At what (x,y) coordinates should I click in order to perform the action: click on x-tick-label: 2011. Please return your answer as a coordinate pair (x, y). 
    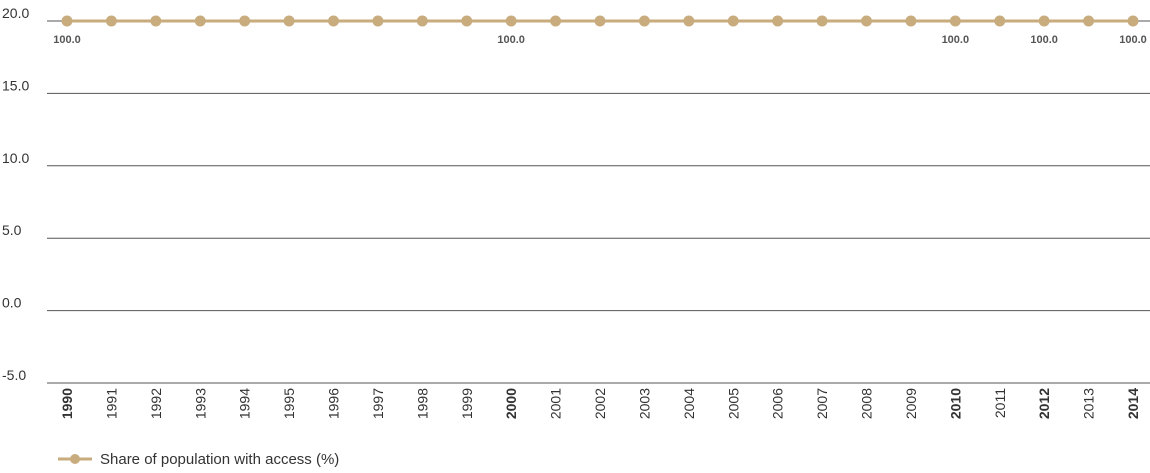
    Looking at the image, I should click on (1000, 403).